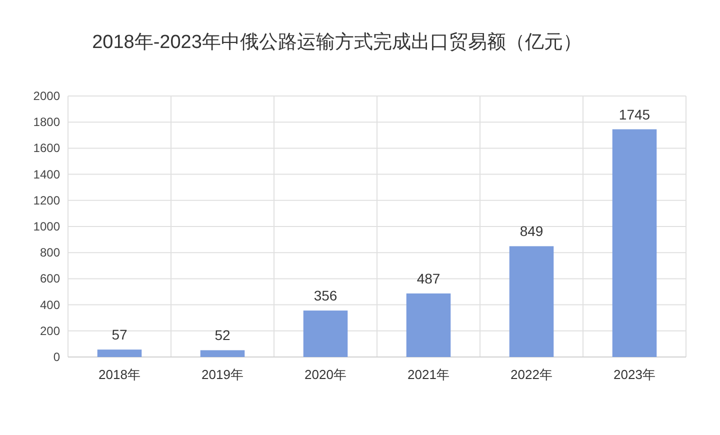 Image resolution: width=720 pixels, height=435 pixels. What do you see at coordinates (635, 374) in the screenshot?
I see `x-tick-label: 2023年` at bounding box center [635, 374].